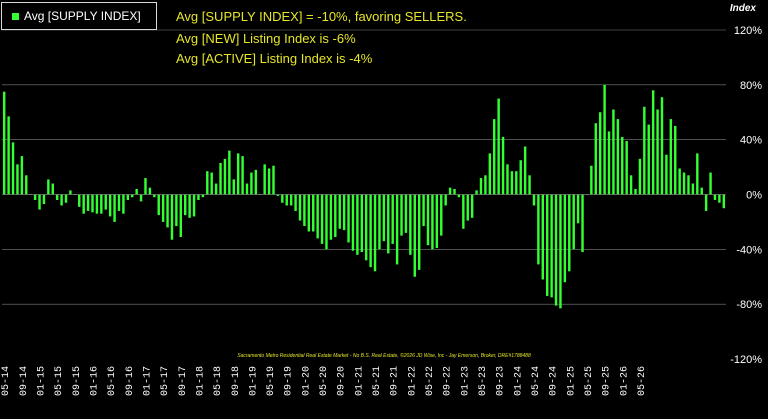 Image resolution: width=768 pixels, height=419 pixels. I want to click on x-tick-label: 09-22, so click(448, 381).